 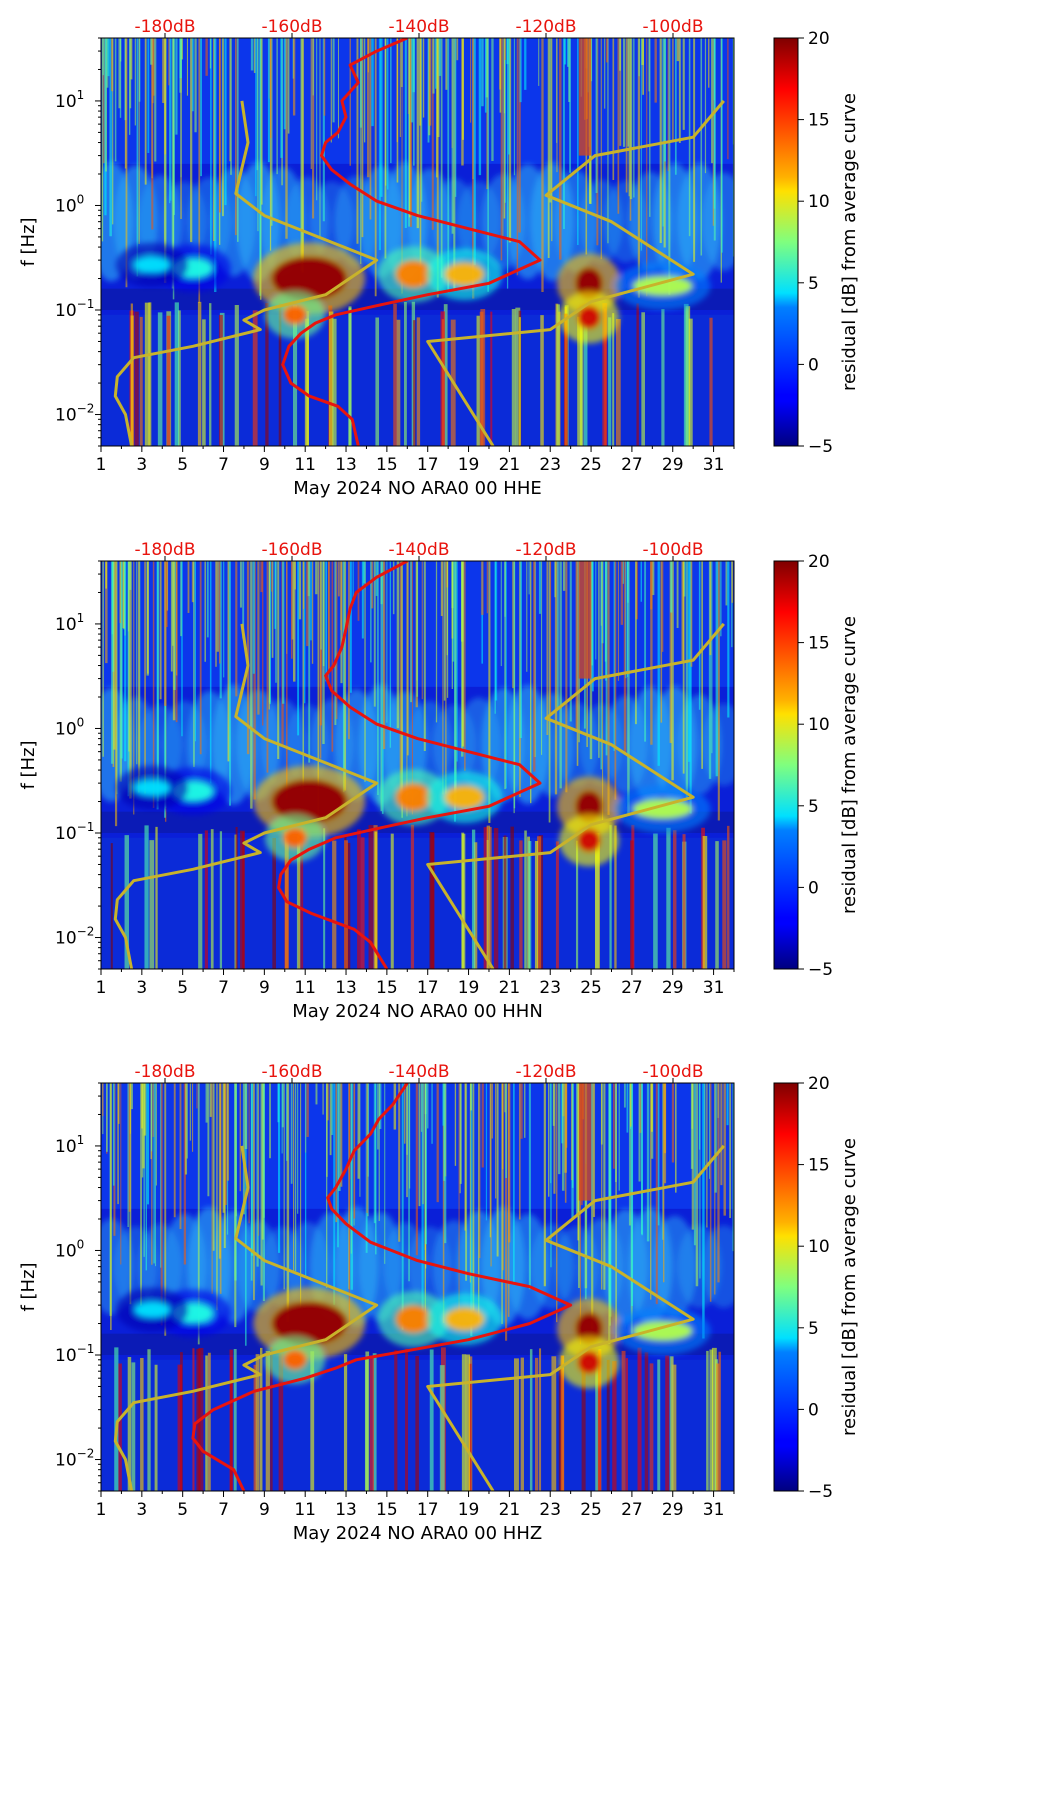 What do you see at coordinates (545, 27) in the screenshot?
I see `top-db-label: -120dB` at bounding box center [545, 27].